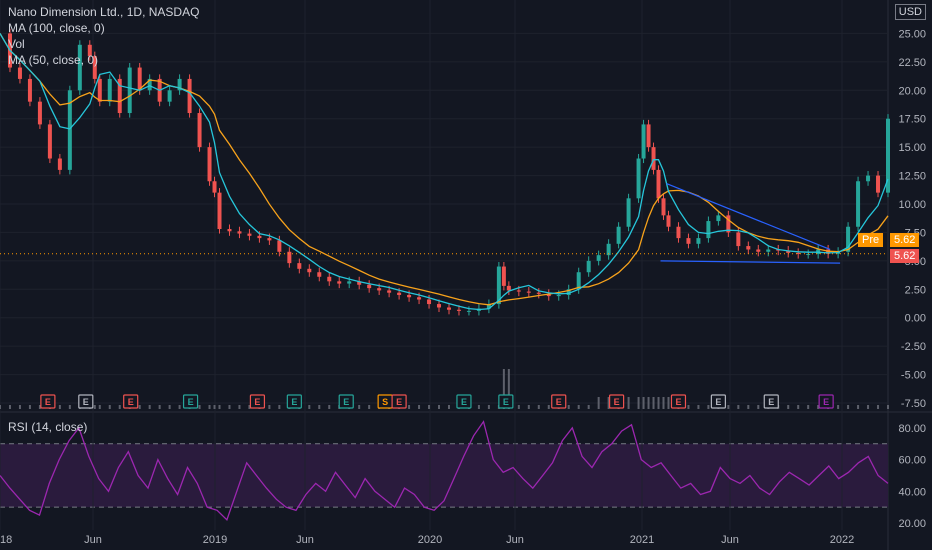  I want to click on legend-vol: Vol, so click(16, 44).